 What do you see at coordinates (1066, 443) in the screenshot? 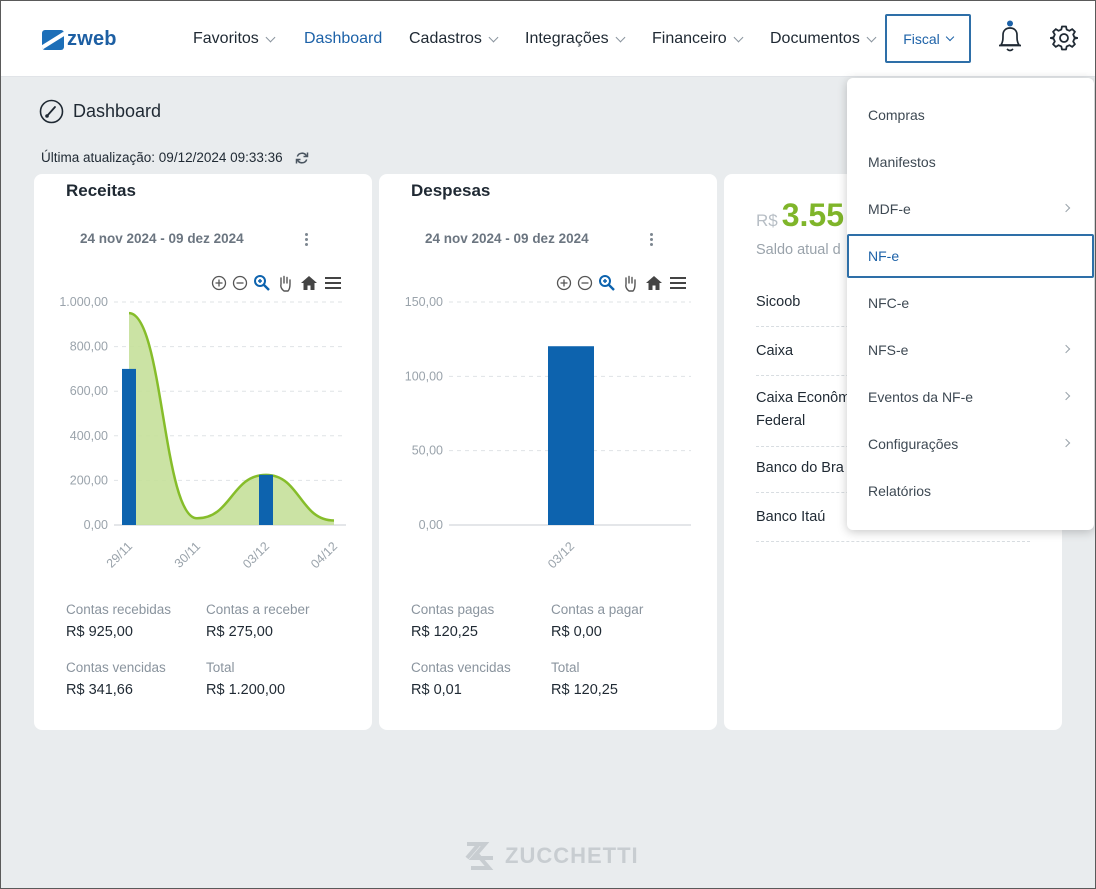
I see `chevron-right-icon` at bounding box center [1066, 443].